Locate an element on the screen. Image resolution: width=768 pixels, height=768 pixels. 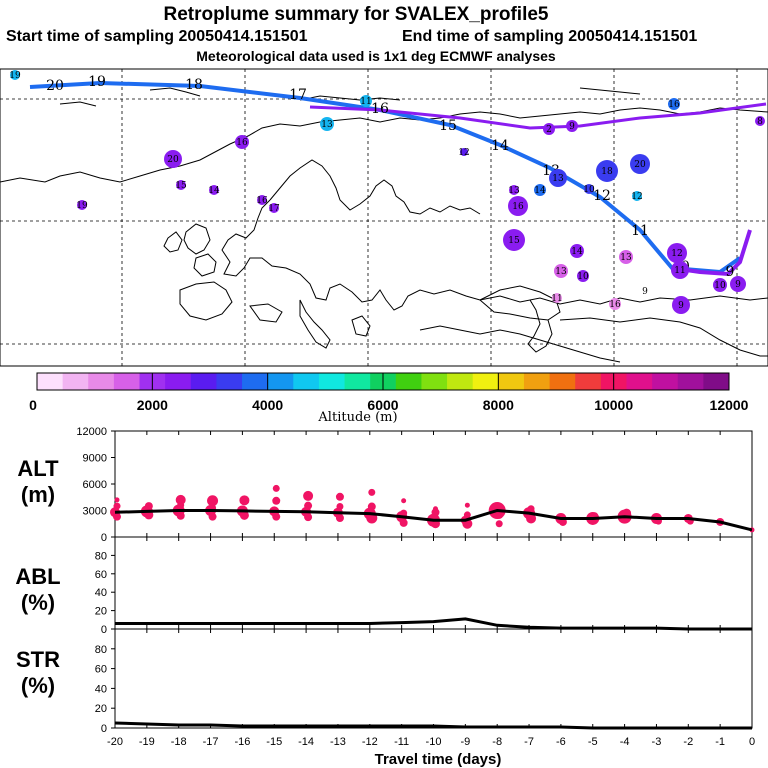
y-tick-label: 6000 is located at coordinates (95, 485).